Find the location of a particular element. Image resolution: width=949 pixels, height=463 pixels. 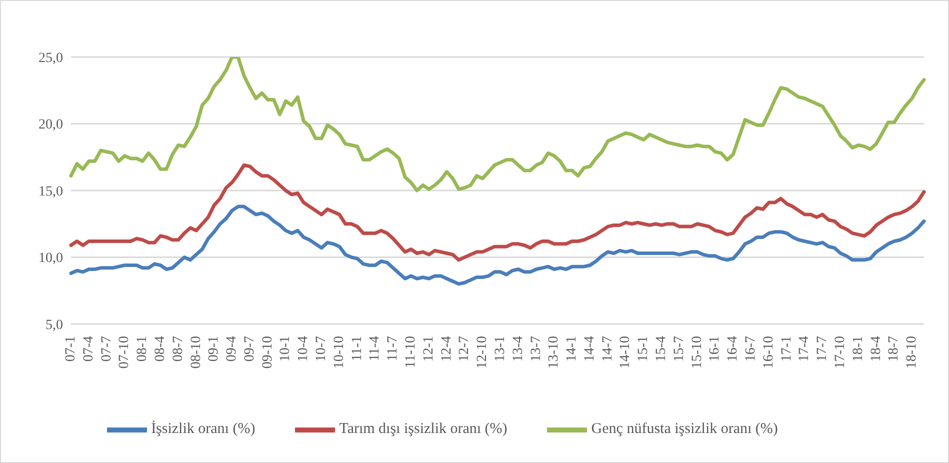

x-tick-label: 10-10 is located at coordinates (339, 352).